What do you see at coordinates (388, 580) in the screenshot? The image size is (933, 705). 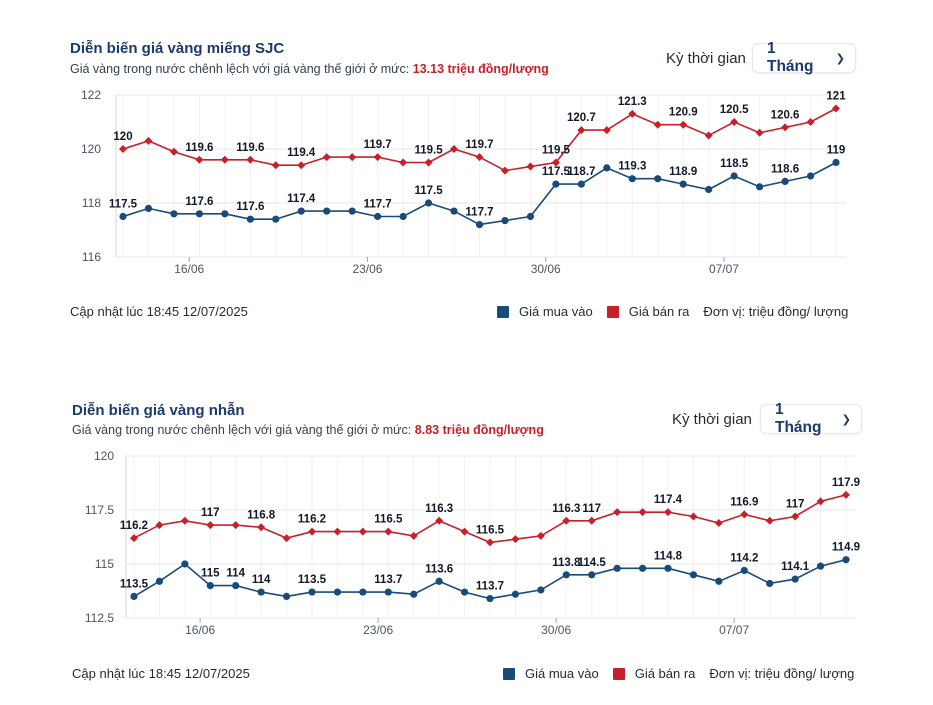 I see `data-label-buy: 113.7` at bounding box center [388, 580].